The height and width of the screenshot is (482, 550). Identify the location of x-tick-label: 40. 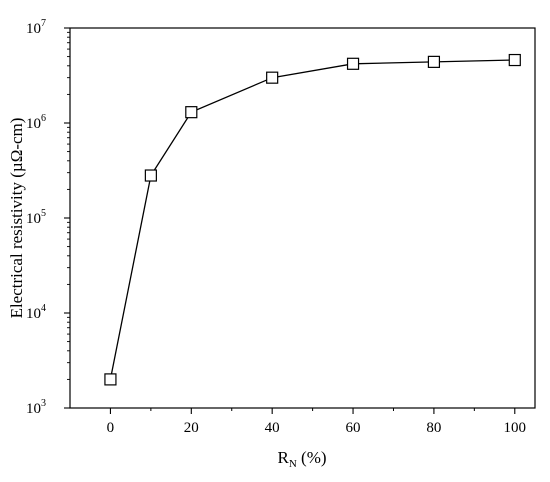
(272, 428).